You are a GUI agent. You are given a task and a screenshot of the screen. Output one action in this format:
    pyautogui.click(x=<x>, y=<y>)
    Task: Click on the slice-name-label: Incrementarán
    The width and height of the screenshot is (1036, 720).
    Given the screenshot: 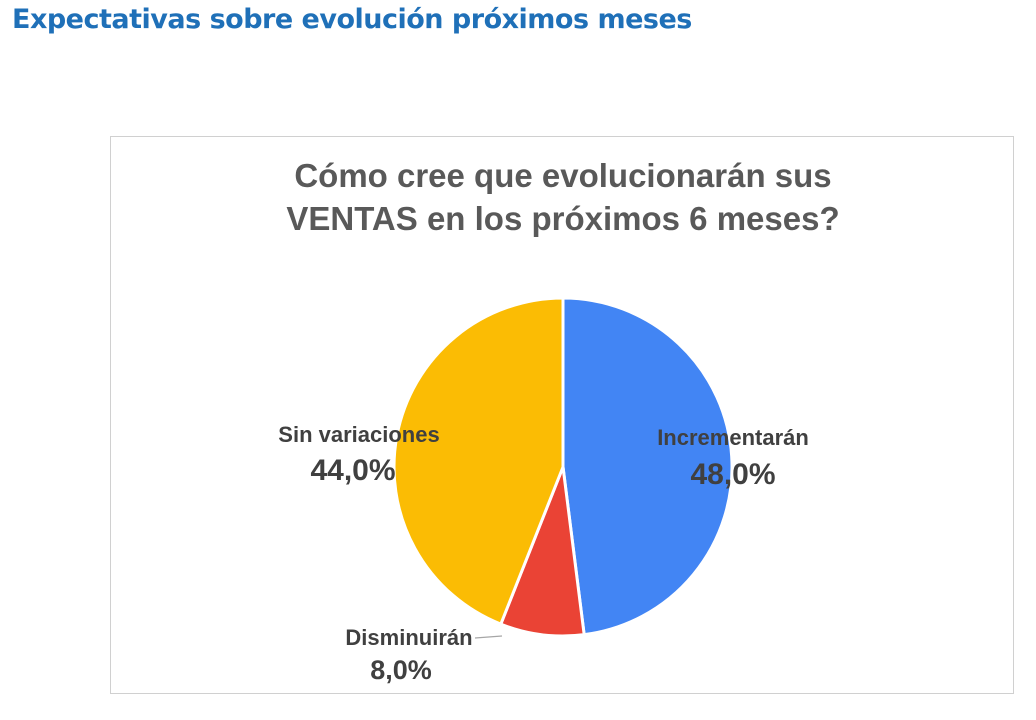 What is the action you would take?
    pyautogui.click(x=733, y=437)
    